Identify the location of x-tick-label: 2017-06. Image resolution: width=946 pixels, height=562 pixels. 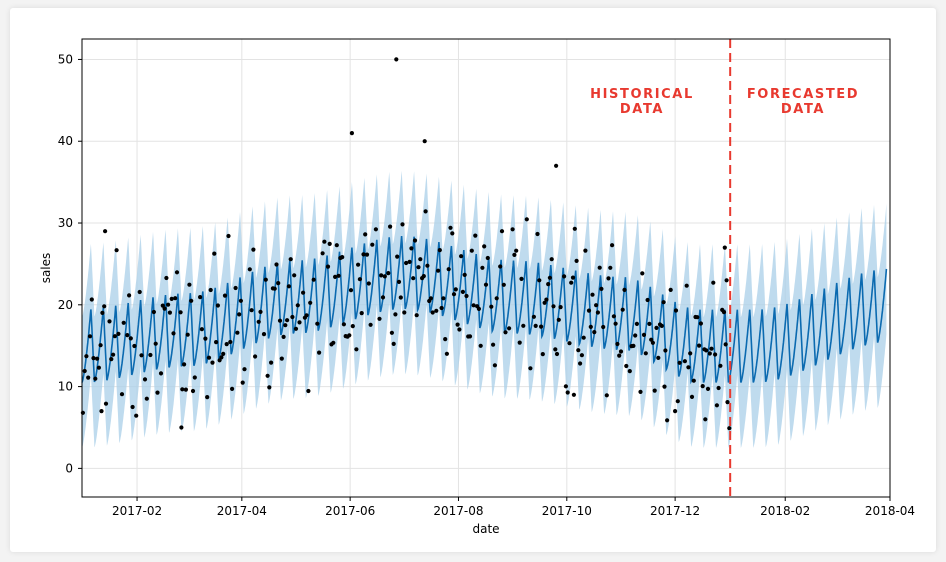
(350, 511).